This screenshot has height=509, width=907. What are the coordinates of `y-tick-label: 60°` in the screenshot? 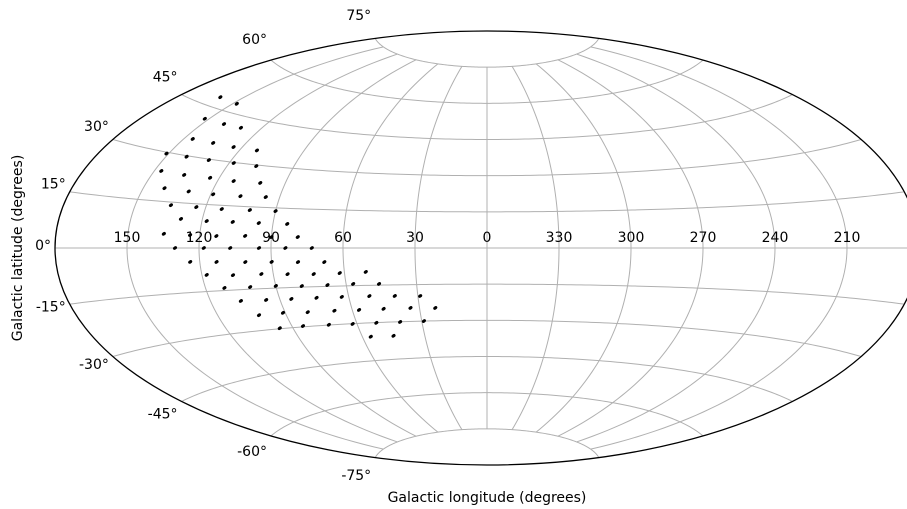 It's located at (254, 40).